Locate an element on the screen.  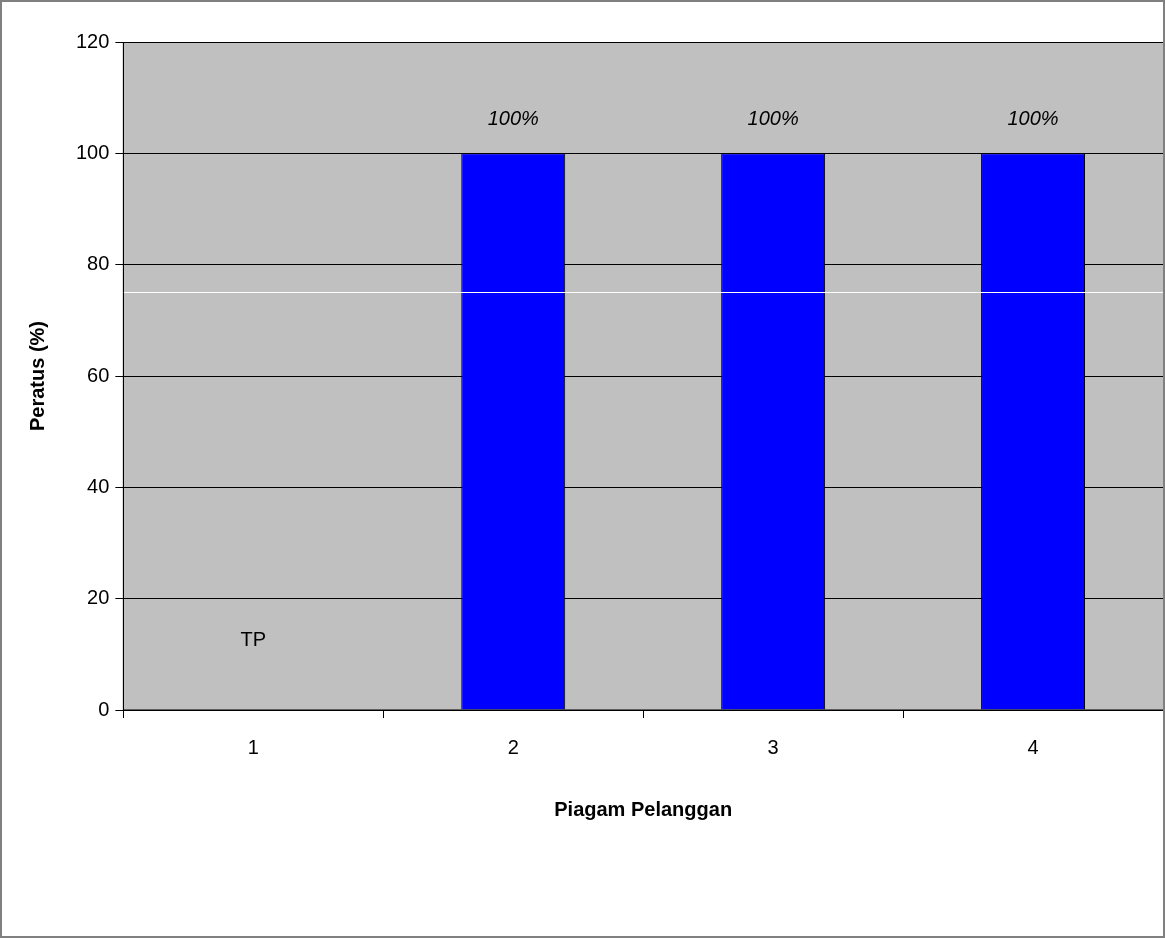
y-tick-label: 100 is located at coordinates (92, 151).